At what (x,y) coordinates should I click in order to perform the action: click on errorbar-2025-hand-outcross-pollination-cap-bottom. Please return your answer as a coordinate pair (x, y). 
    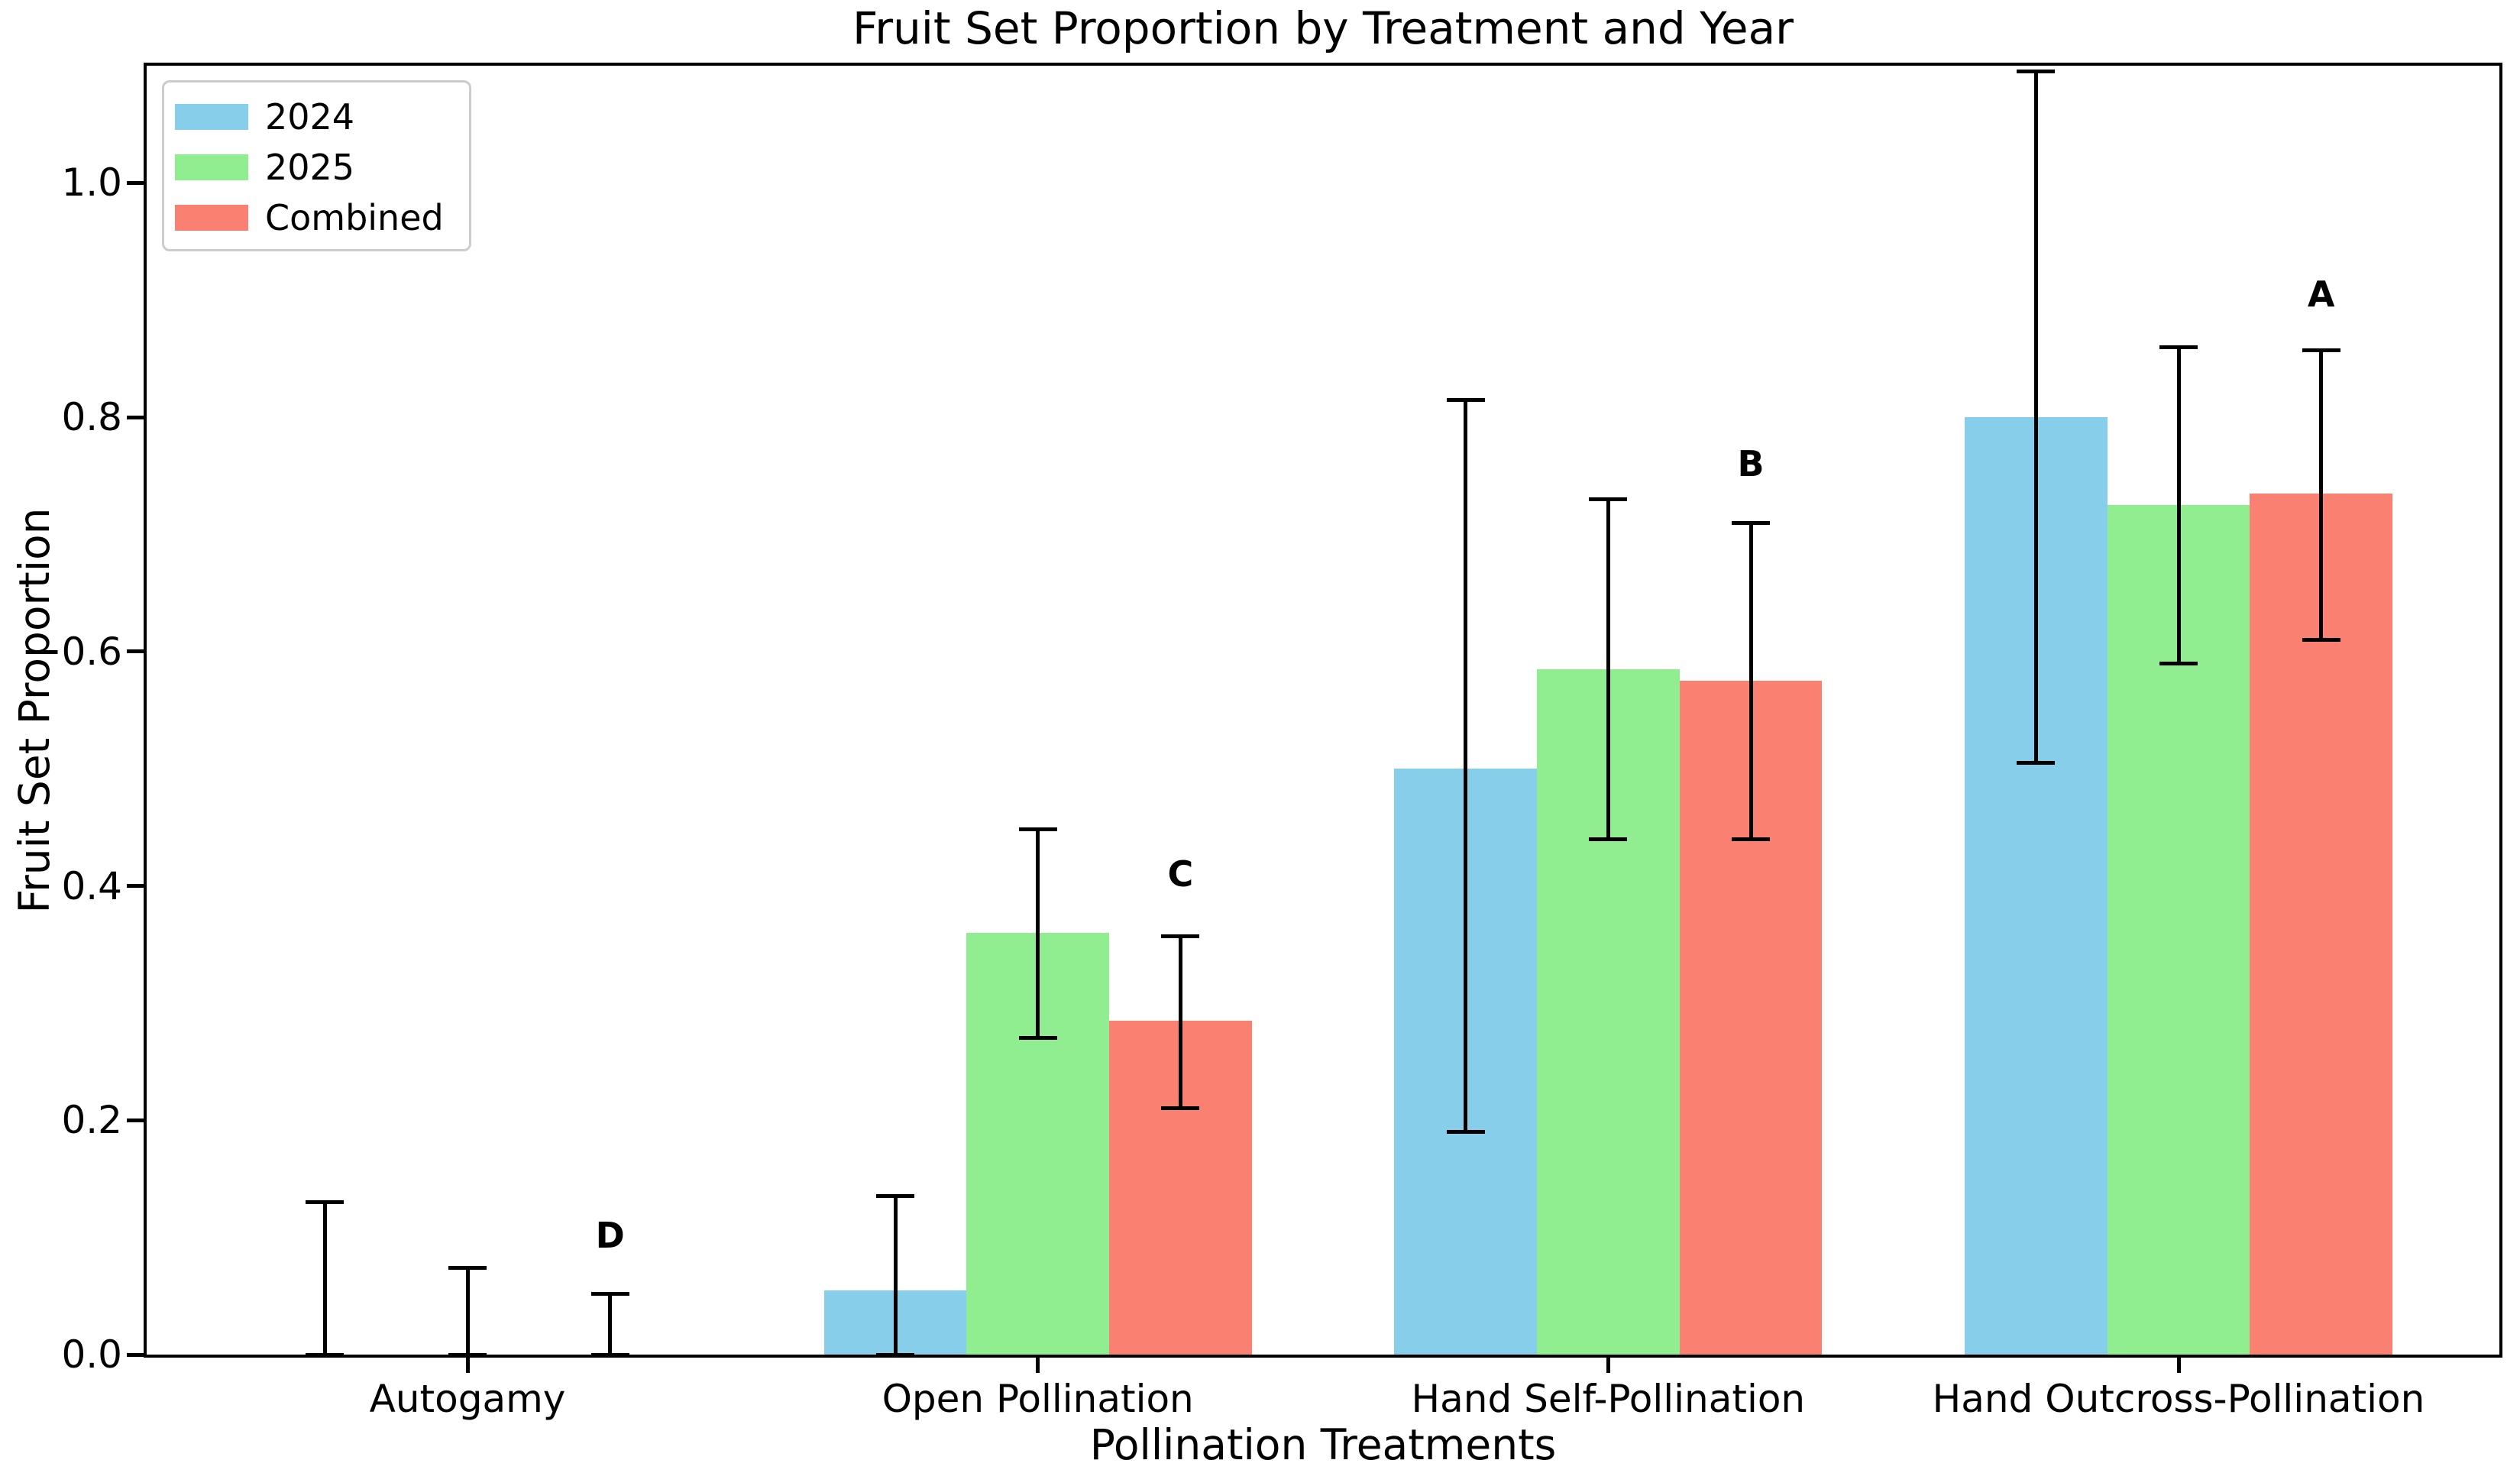
    Looking at the image, I should click on (2178, 663).